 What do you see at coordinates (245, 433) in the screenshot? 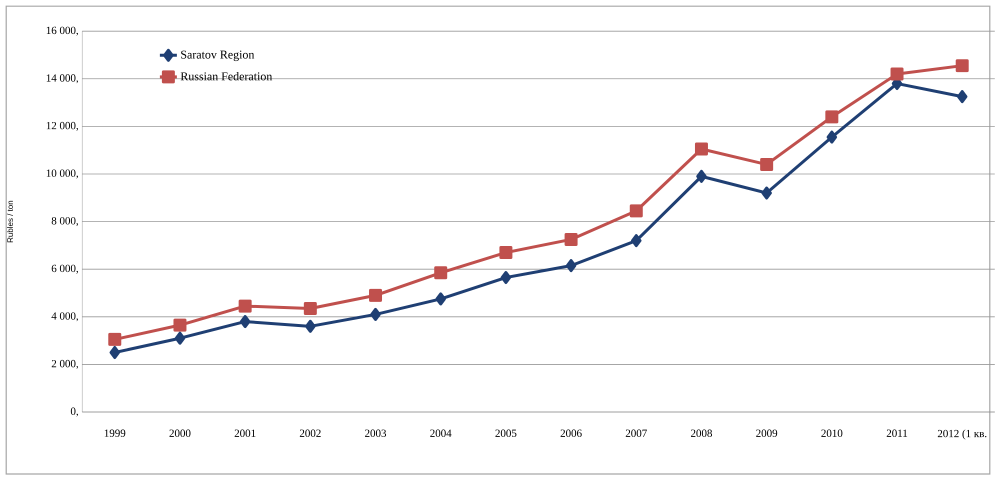
I see `x-tick-label: 2001` at bounding box center [245, 433].